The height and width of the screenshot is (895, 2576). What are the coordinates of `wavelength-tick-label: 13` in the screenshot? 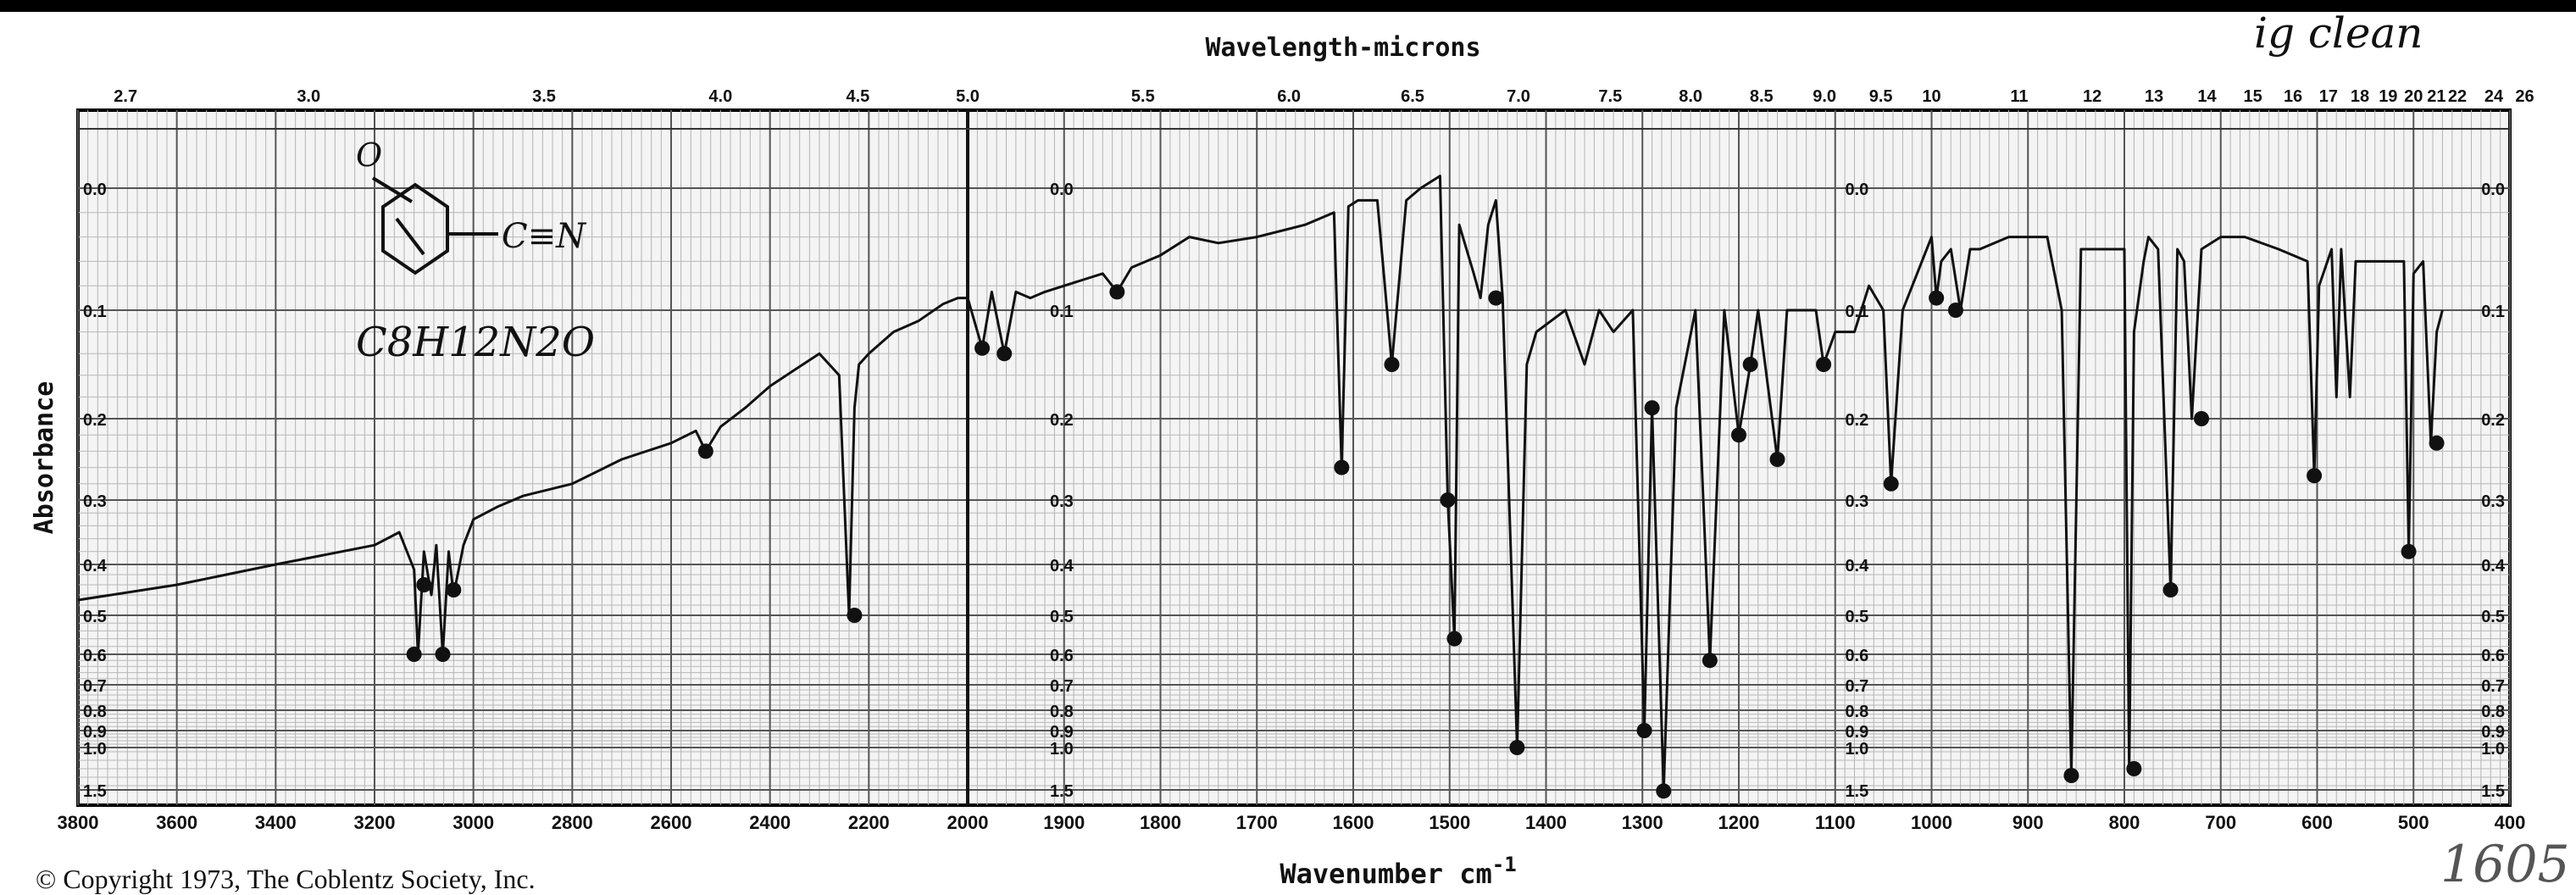 It's located at (2154, 96).